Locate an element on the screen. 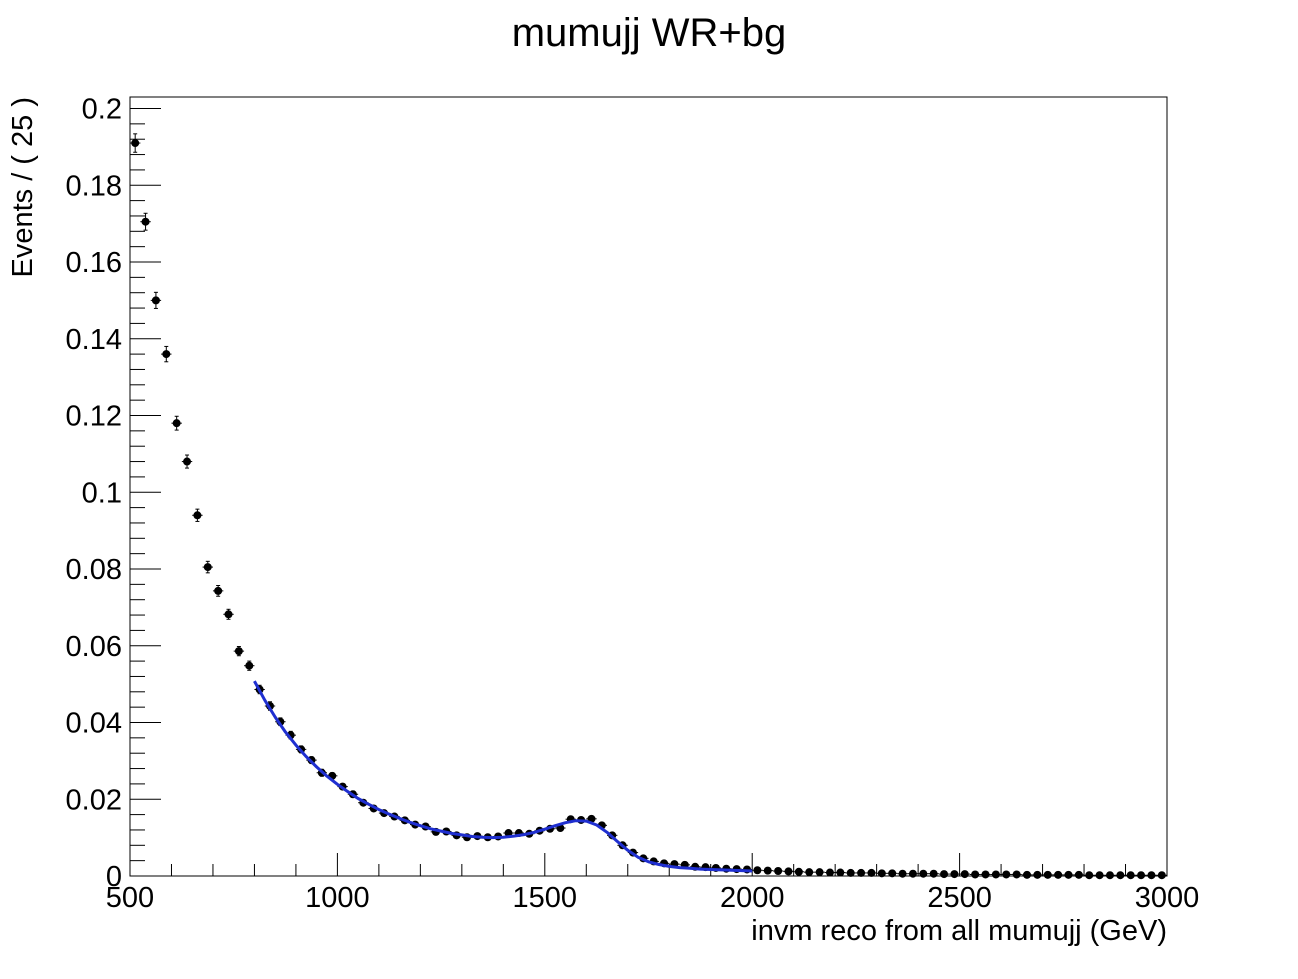 This screenshot has height=979, width=1298. y-tick-label: 0.06 is located at coordinates (94, 647).